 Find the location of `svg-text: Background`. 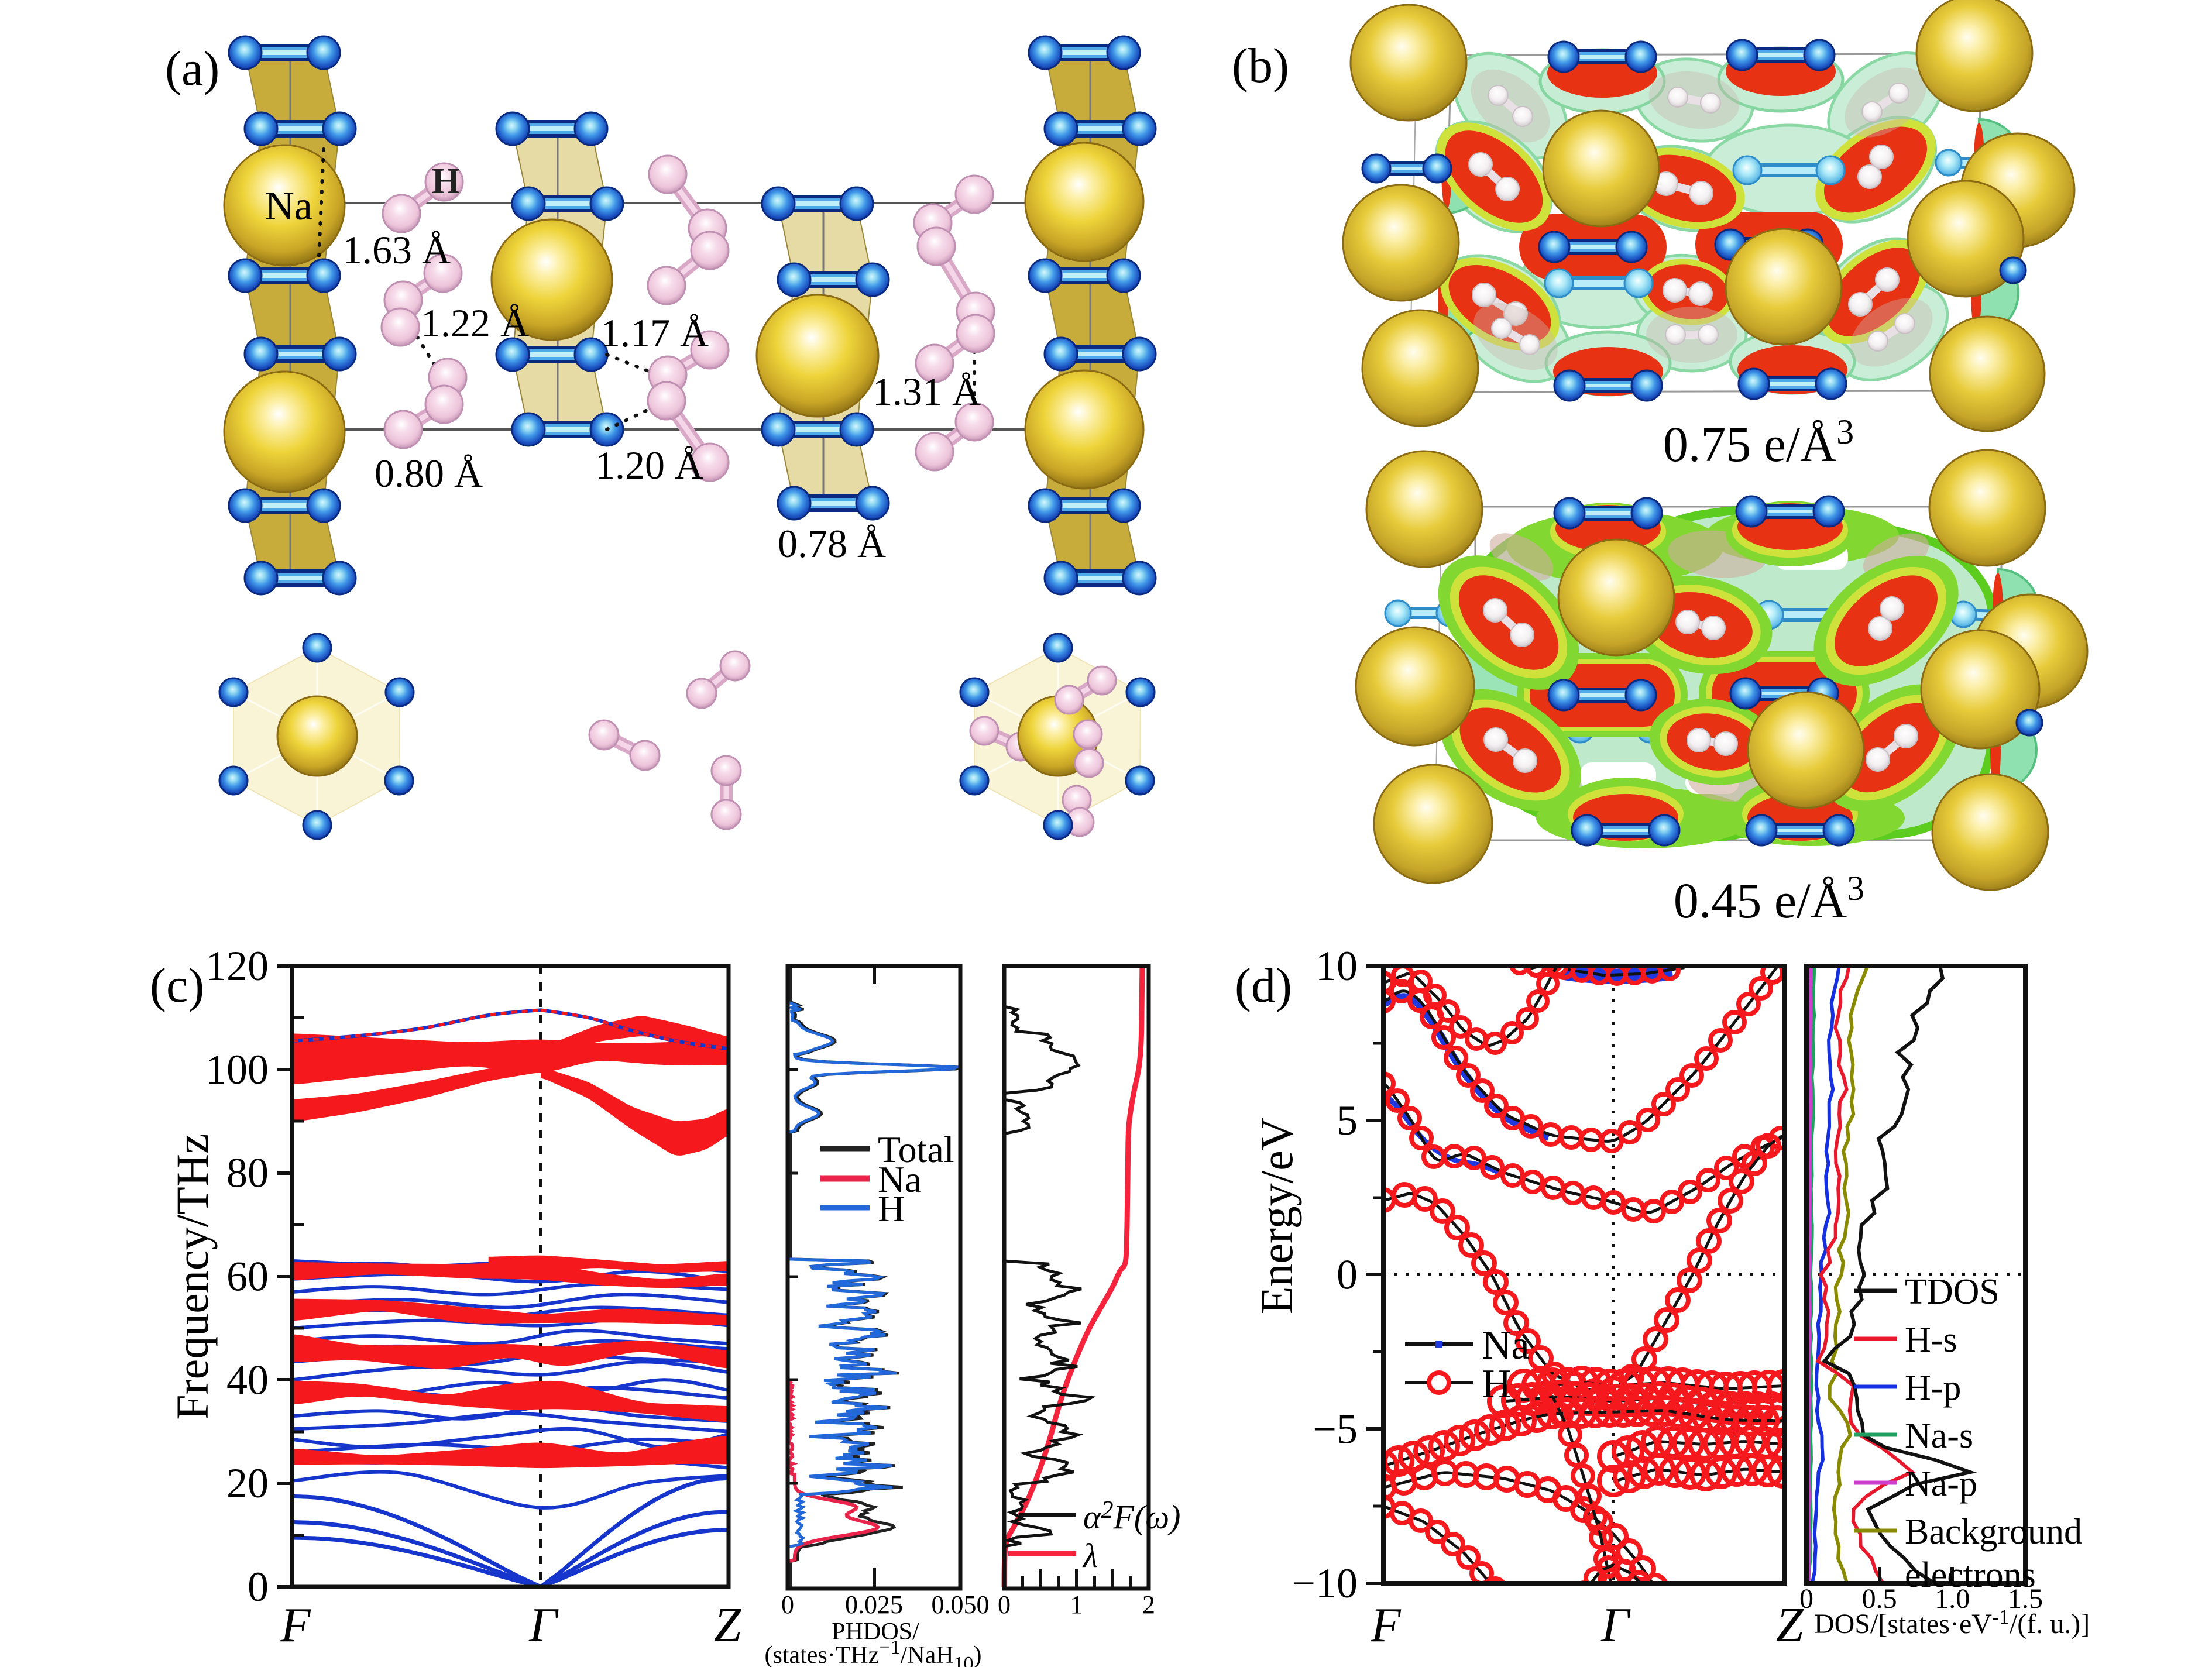

svg-text: Background is located at coordinates (1993, 1532).